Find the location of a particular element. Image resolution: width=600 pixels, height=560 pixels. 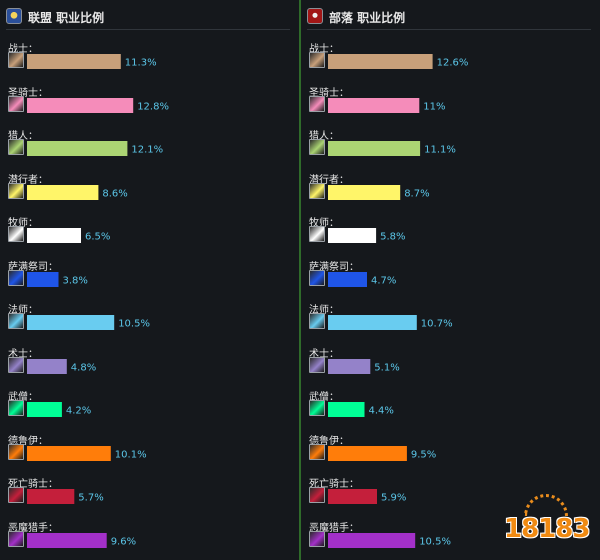

horde-class-row: 战士： 12.6% is located at coordinates (452, 60).